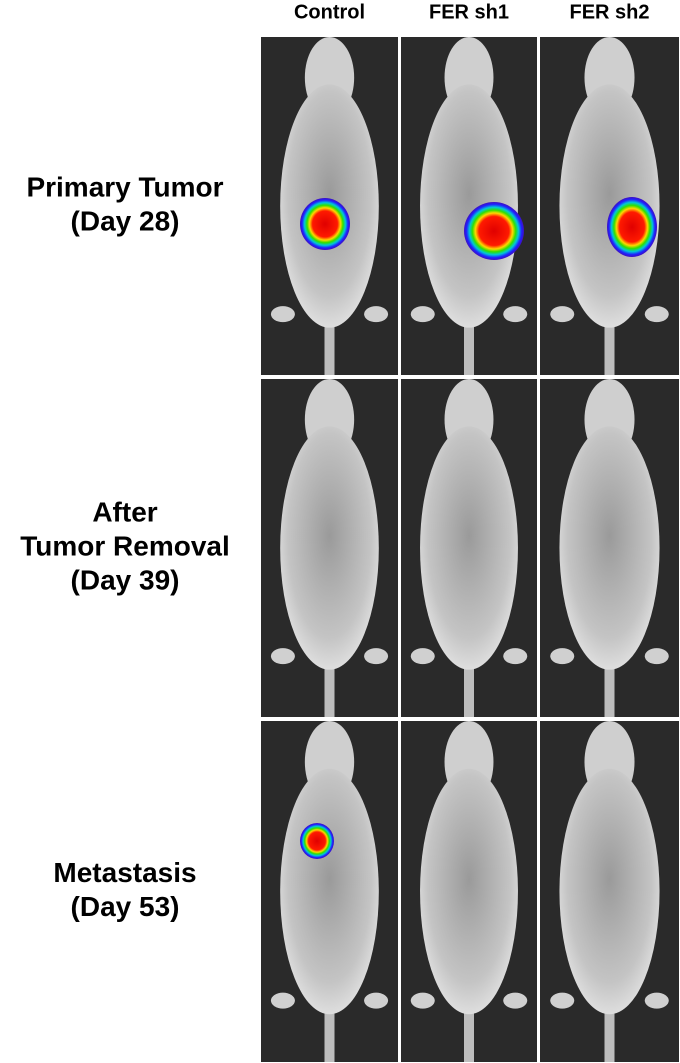 Image resolution: width=680 pixels, height=1063 pixels. Describe the element at coordinates (124, 186) in the screenshot. I see `row-label: Primary Tumor` at that location.